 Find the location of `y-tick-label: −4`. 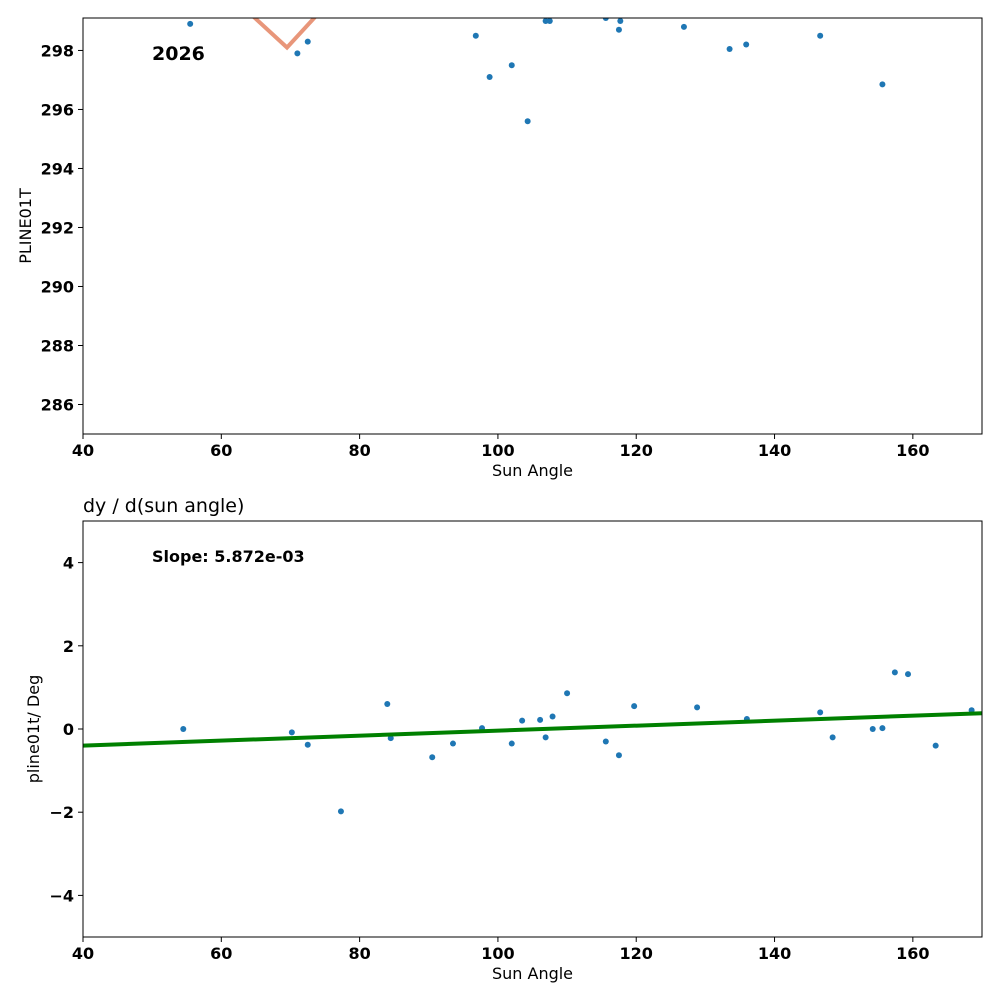

y-tick-label: −4 is located at coordinates (61, 895).